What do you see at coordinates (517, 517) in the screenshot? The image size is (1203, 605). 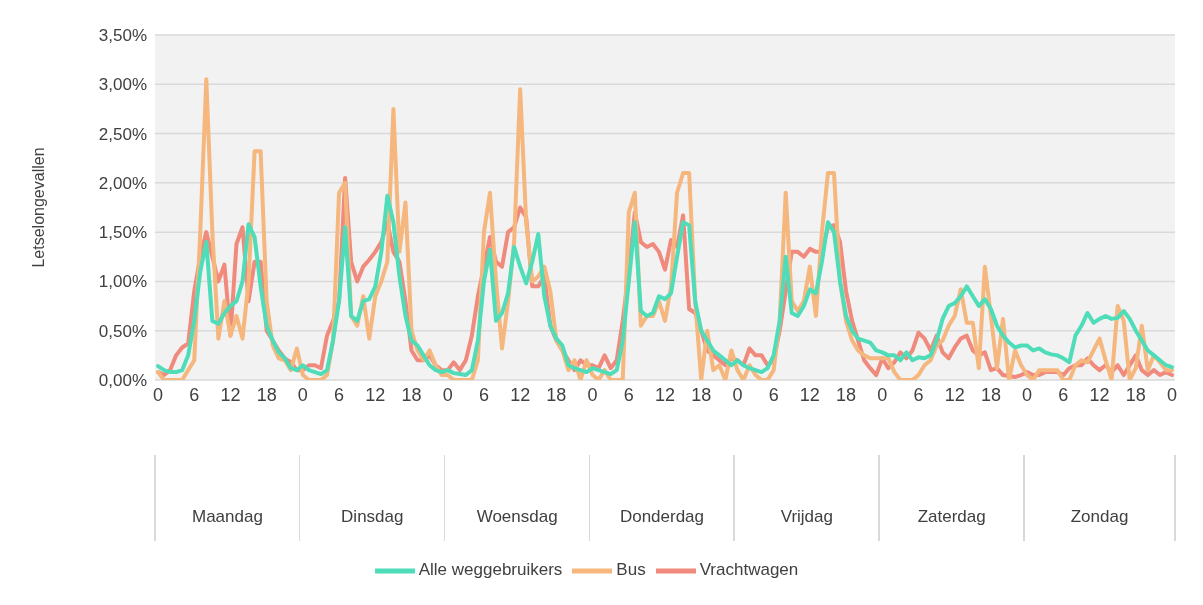 I see `text: Woensdag` at bounding box center [517, 517].